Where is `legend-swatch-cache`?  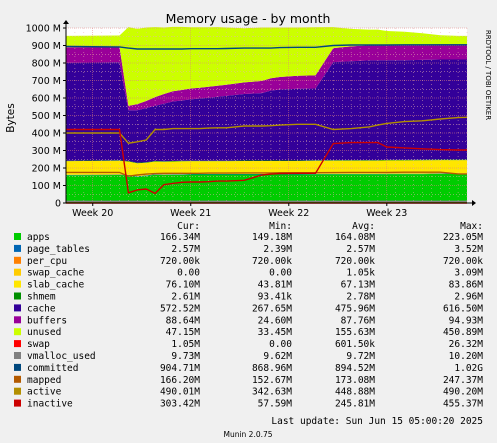 legend-swatch-cache is located at coordinates (17, 308).